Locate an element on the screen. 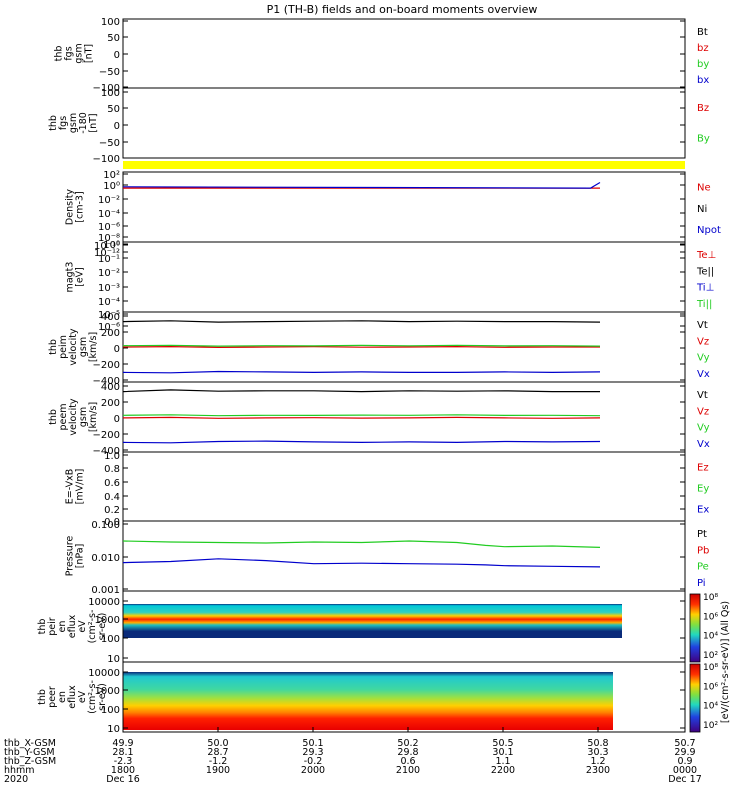 Image resolution: width=750 pixels, height=800 pixels. time-axis-value: 29.3 is located at coordinates (312, 752).